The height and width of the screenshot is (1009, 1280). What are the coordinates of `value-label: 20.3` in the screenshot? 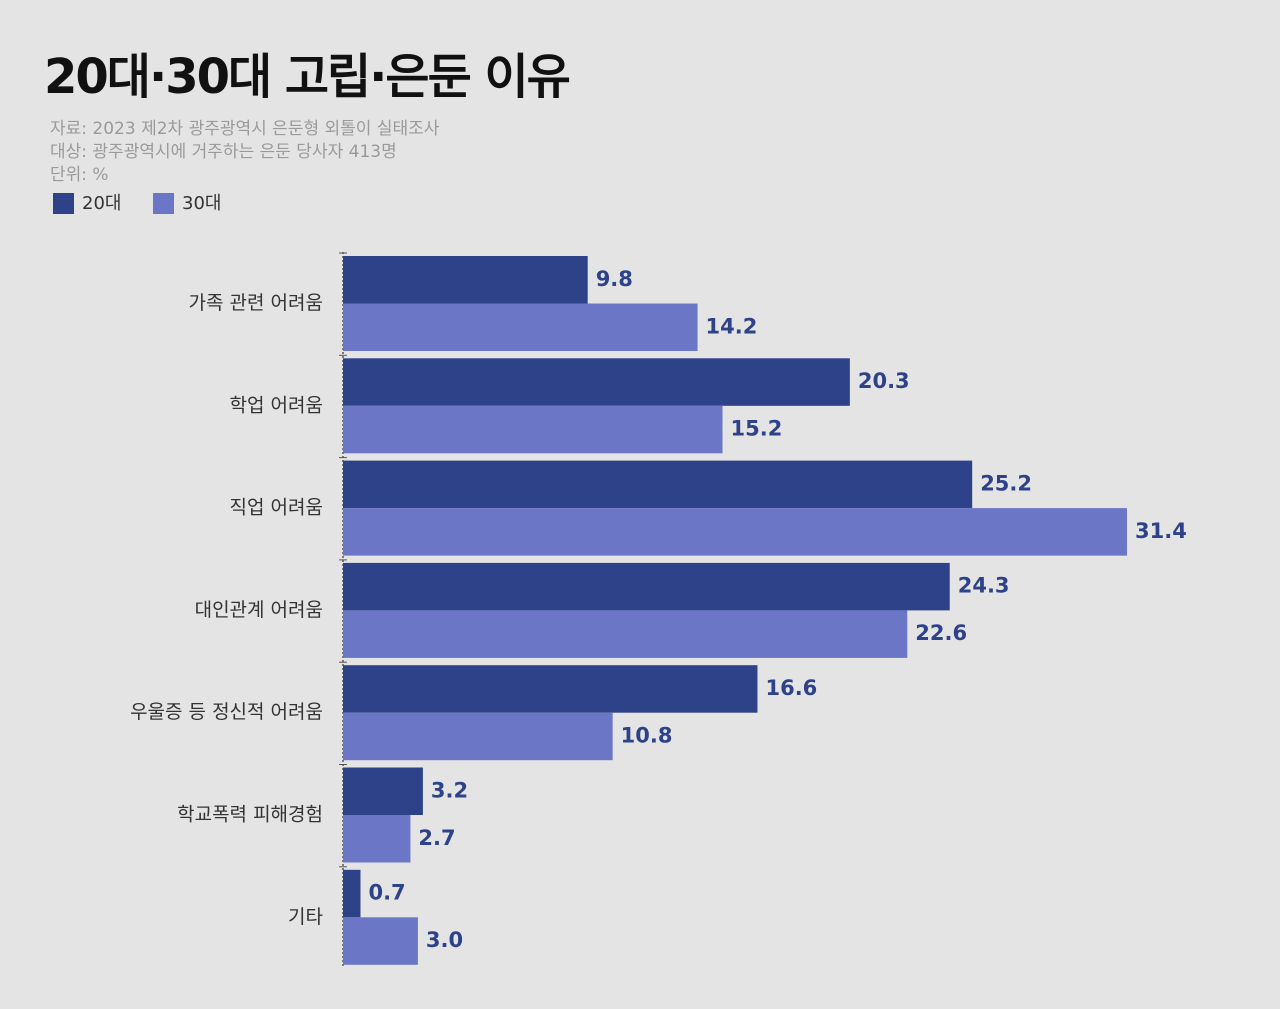 It's located at (884, 381).